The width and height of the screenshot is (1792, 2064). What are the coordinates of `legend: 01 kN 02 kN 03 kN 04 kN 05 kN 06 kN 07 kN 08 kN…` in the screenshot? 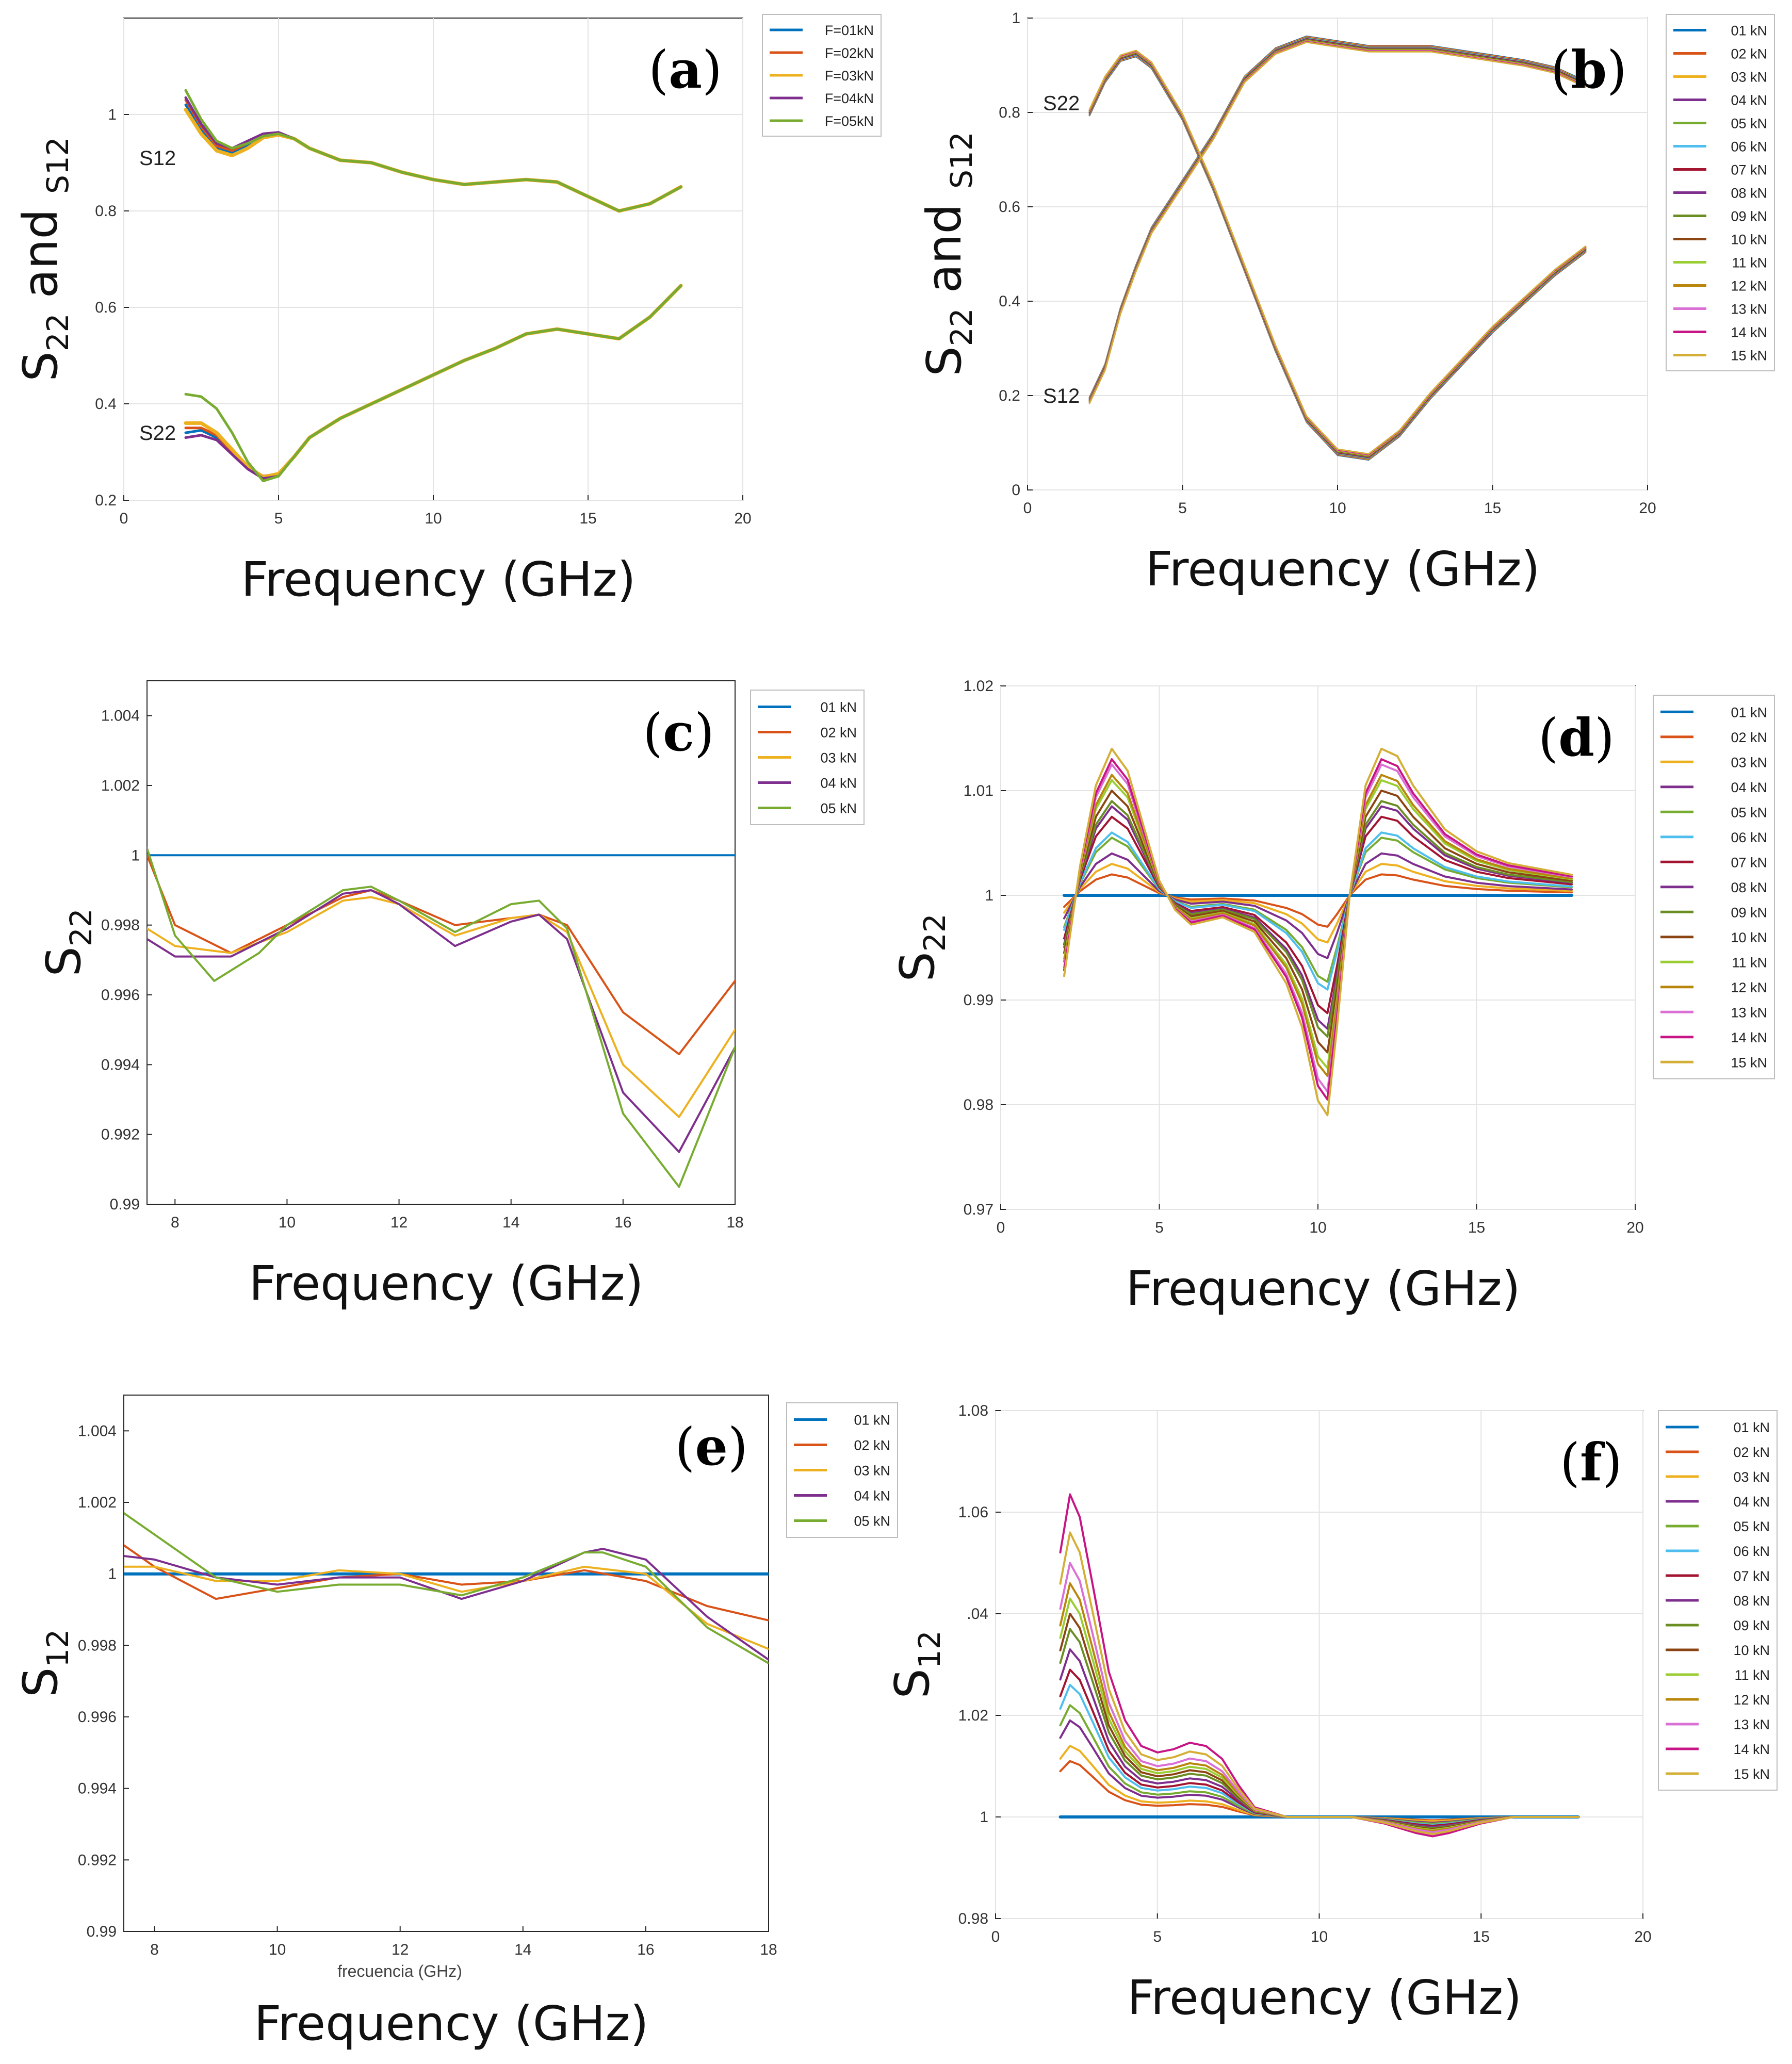 It's located at (1714, 887).